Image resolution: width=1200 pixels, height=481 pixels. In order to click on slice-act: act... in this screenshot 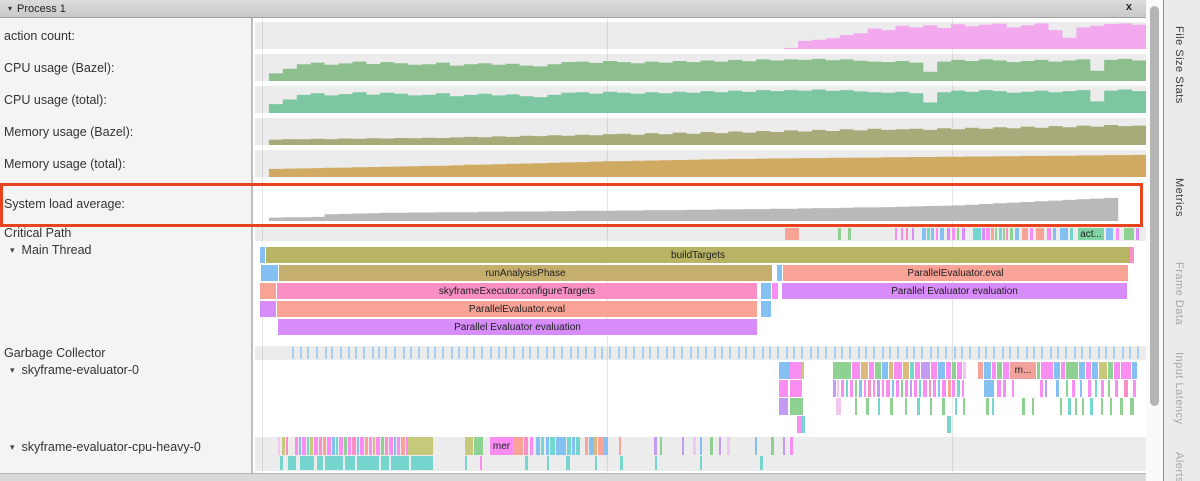, I will do `click(1091, 234)`.